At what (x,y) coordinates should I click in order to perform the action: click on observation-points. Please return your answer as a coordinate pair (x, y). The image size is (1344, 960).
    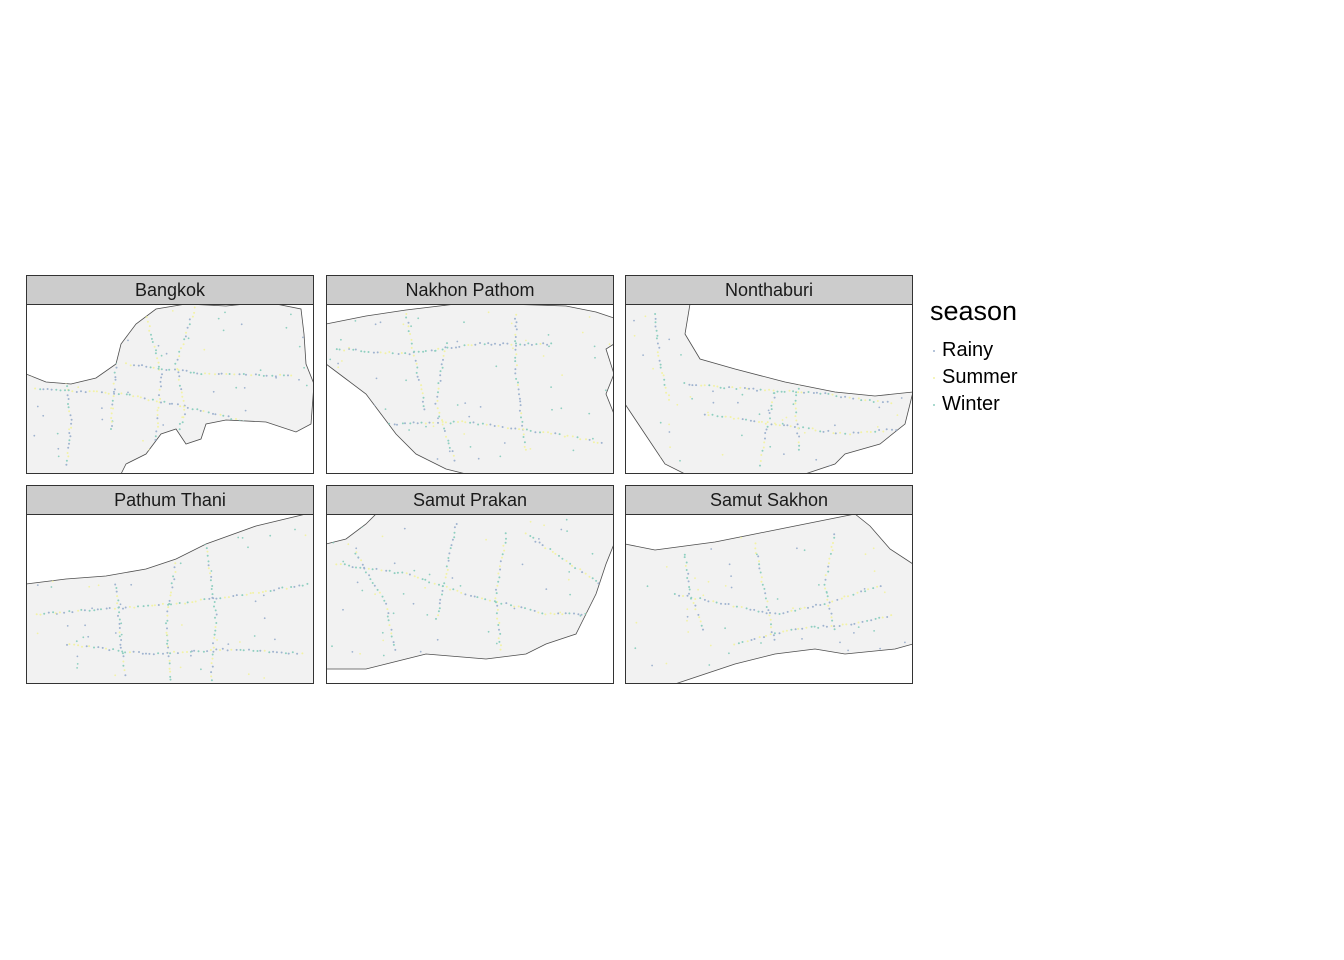
    Looking at the image, I should click on (470, 386).